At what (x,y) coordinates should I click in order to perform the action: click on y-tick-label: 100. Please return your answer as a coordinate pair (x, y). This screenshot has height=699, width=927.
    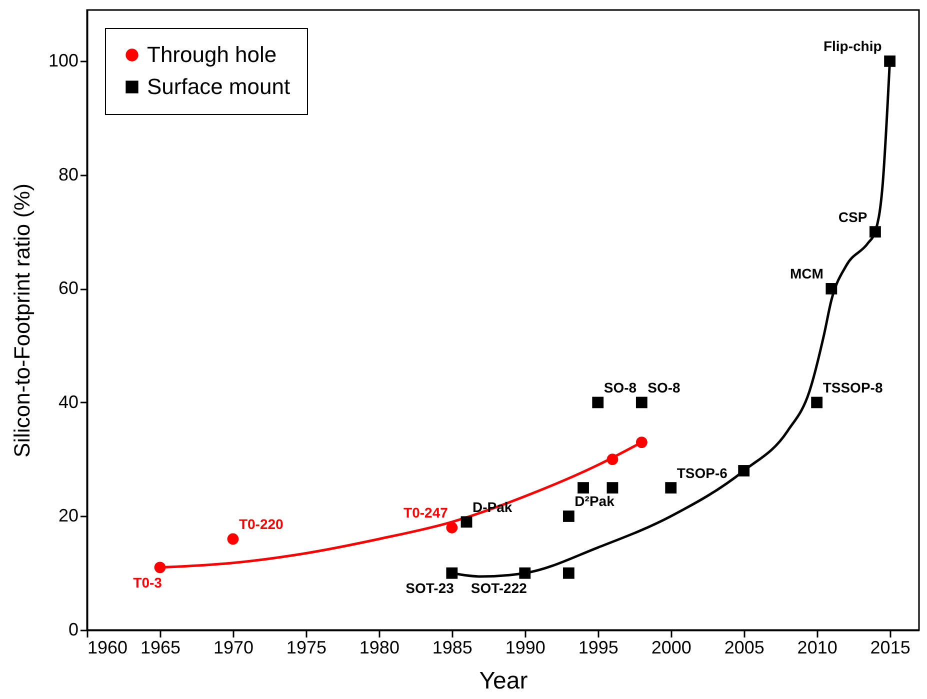
    Looking at the image, I should click on (63, 60).